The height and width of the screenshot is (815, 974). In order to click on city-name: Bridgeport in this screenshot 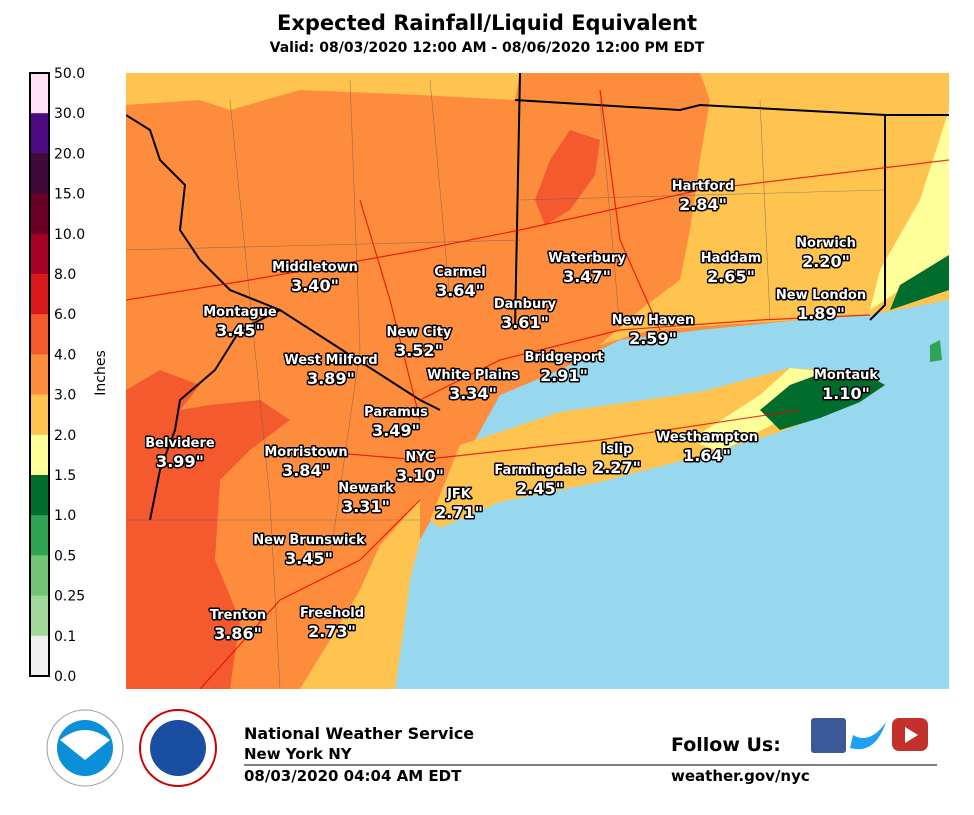, I will do `click(563, 357)`.